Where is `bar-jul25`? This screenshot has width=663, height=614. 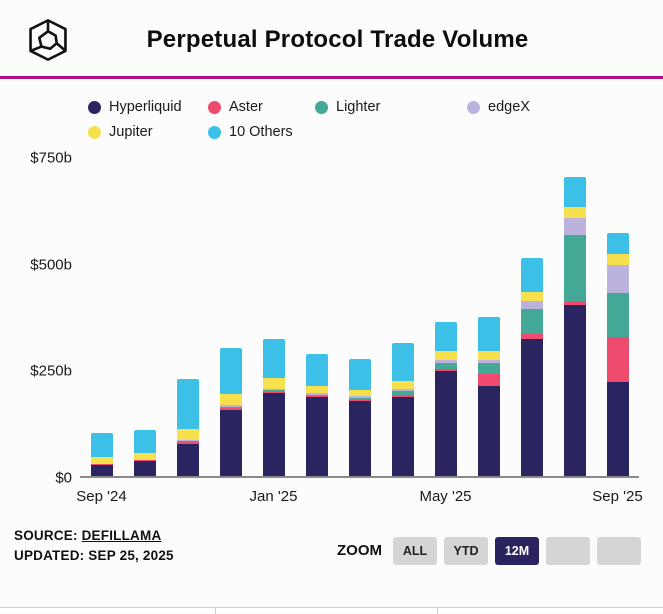 bar-jul25 is located at coordinates (531, 366).